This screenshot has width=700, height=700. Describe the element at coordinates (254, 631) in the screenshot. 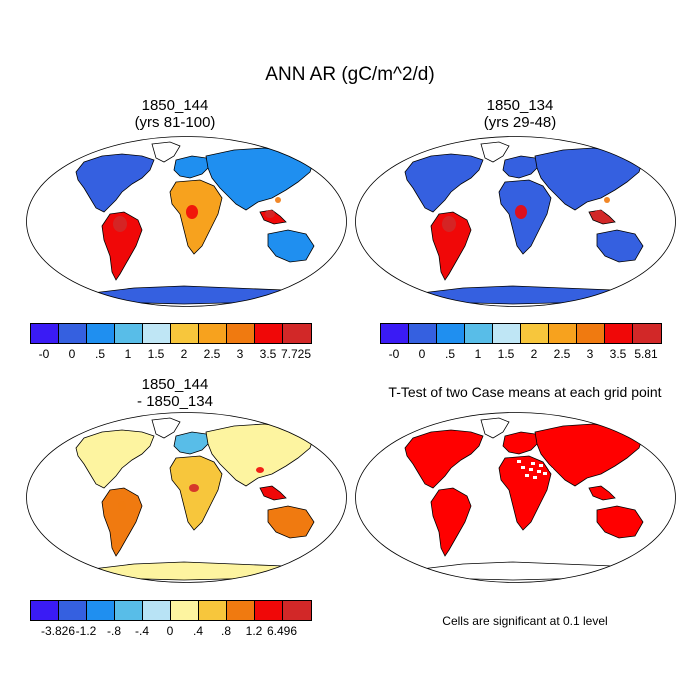

I see `colorbar-label: 1.2` at that location.